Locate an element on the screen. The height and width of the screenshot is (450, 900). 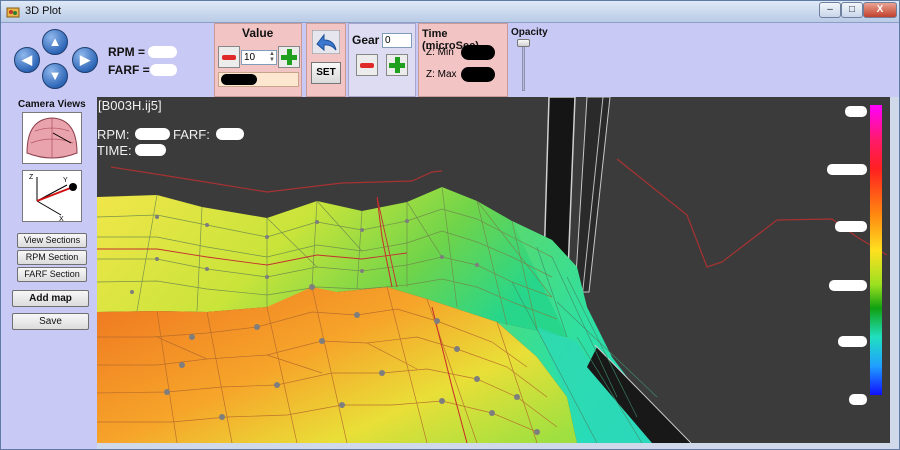
arrow-right-icon: ▶ is located at coordinates (85, 60).